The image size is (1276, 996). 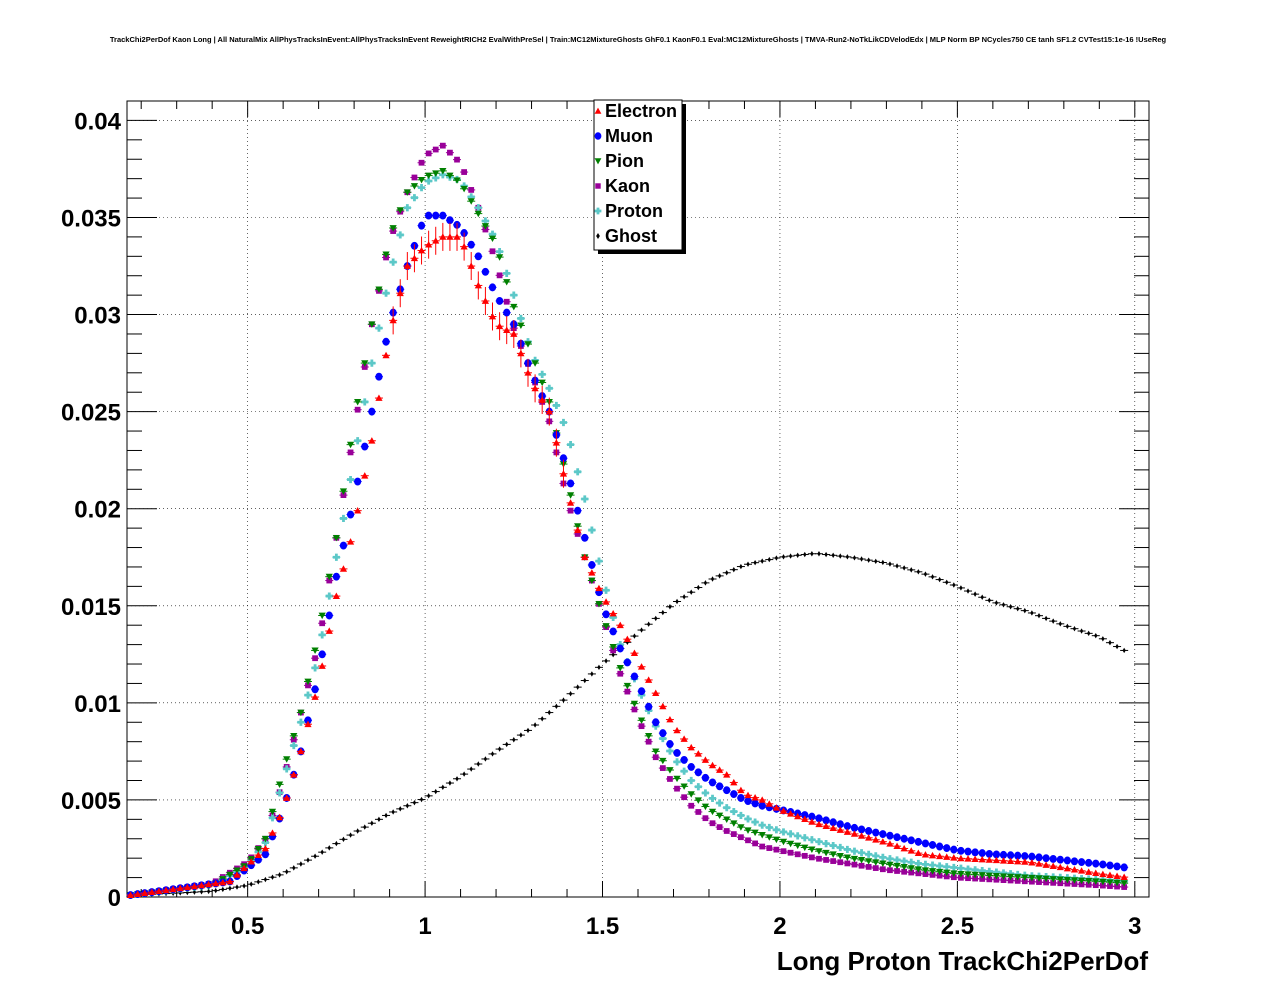 What do you see at coordinates (91, 607) in the screenshot?
I see `y-tick-label: 0.015` at bounding box center [91, 607].